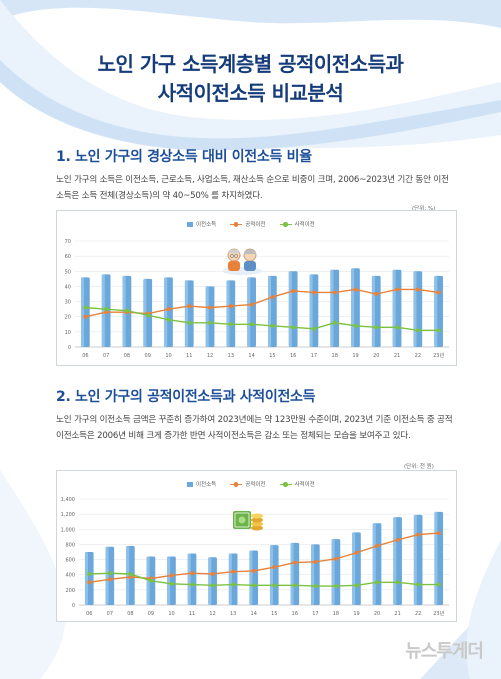  What do you see at coordinates (438, 613) in the screenshot?
I see `x-tick-label: 23년` at bounding box center [438, 613].